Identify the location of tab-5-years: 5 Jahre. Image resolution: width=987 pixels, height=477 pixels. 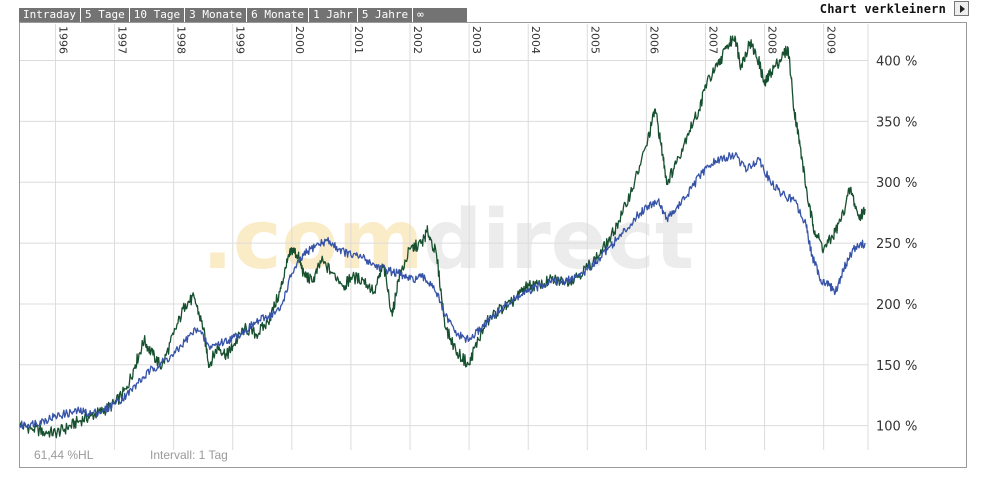
(386, 15).